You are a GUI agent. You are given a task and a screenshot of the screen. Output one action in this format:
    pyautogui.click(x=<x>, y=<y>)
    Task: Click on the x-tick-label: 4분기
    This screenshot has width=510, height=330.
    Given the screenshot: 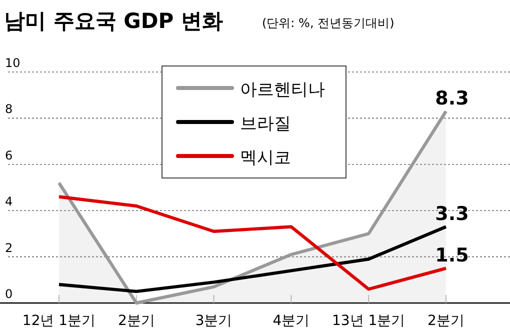 What is the action you would take?
    pyautogui.click(x=291, y=321)
    